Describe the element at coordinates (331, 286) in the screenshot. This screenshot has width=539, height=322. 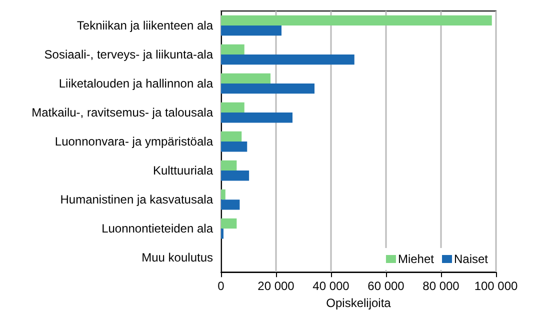
I see `x-tick-label: 40 000` at that location.